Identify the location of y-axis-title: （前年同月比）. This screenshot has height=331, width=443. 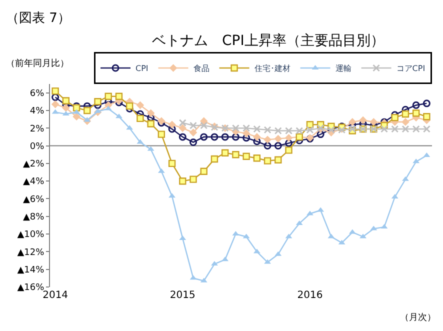
(37, 63).